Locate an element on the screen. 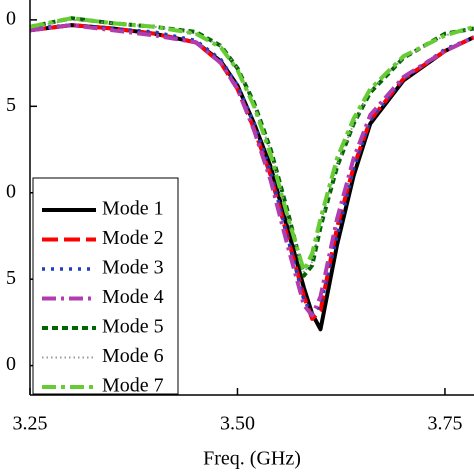 The width and height of the screenshot is (474, 474). legend-label: Mode 1 is located at coordinates (133, 209).